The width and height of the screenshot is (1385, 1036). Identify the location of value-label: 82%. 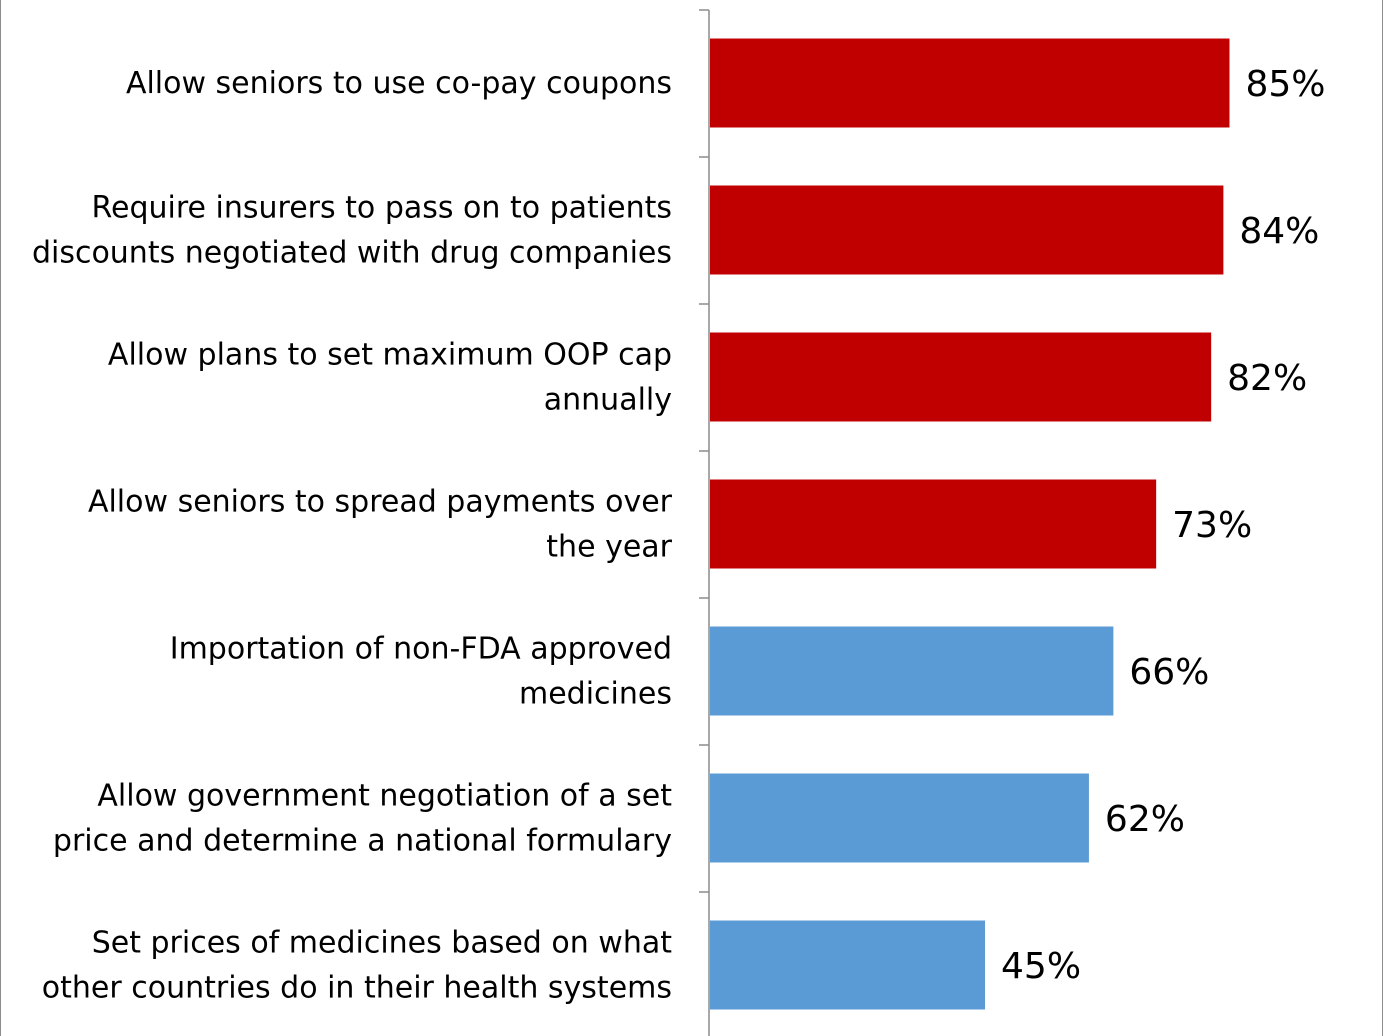
(1267, 378).